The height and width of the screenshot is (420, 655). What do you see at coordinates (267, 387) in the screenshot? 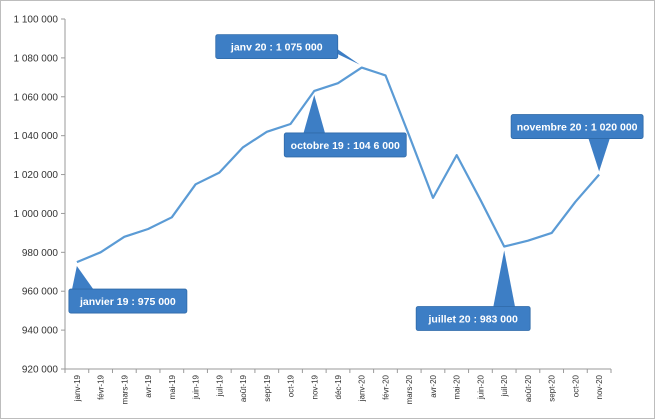
I see `x-tick-label: sept-19` at bounding box center [267, 387].